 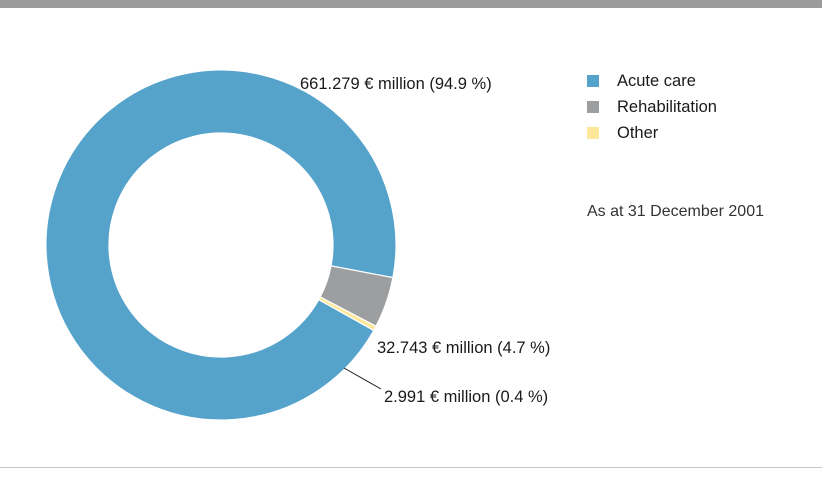 What do you see at coordinates (347, 314) in the screenshot?
I see `donut-slice-other` at bounding box center [347, 314].